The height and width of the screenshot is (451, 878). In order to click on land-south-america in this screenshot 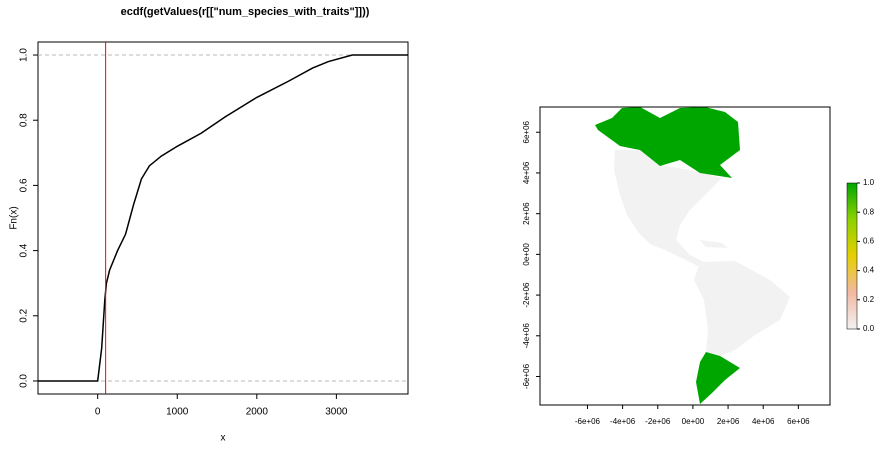, I will do `click(742, 308)`.